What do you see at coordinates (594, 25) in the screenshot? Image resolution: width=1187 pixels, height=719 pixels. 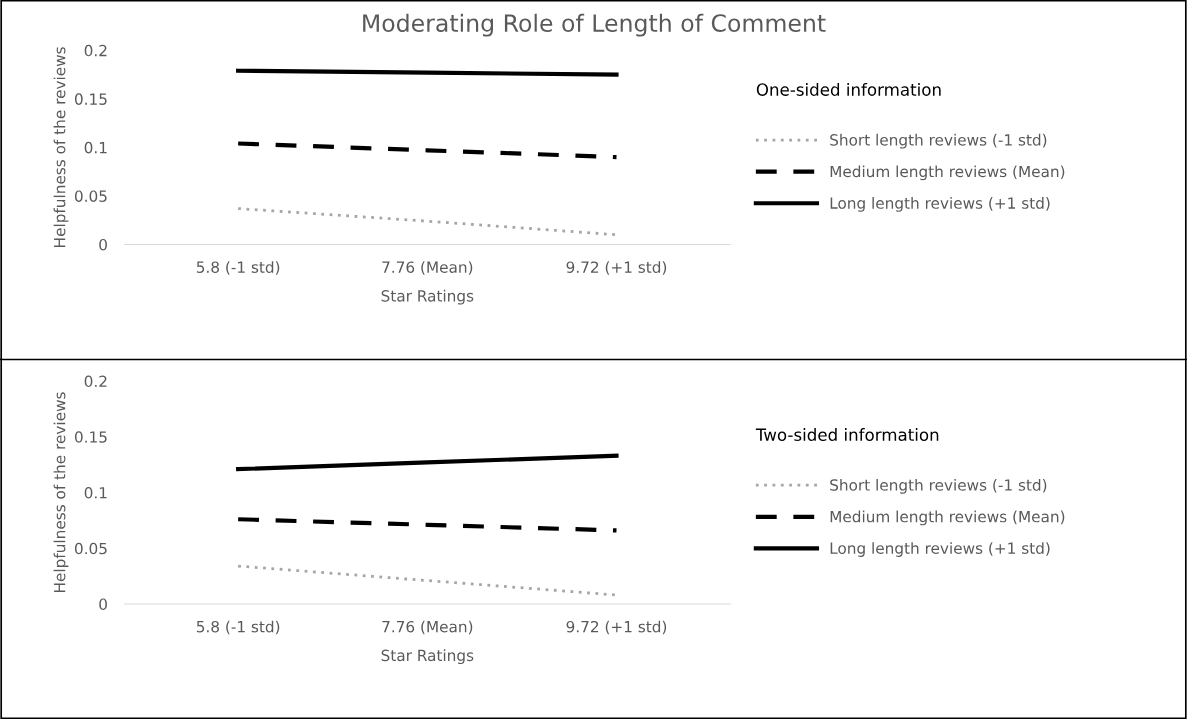 I see `chart-title: Moderating Role of Length of Comment` at bounding box center [594, 25].